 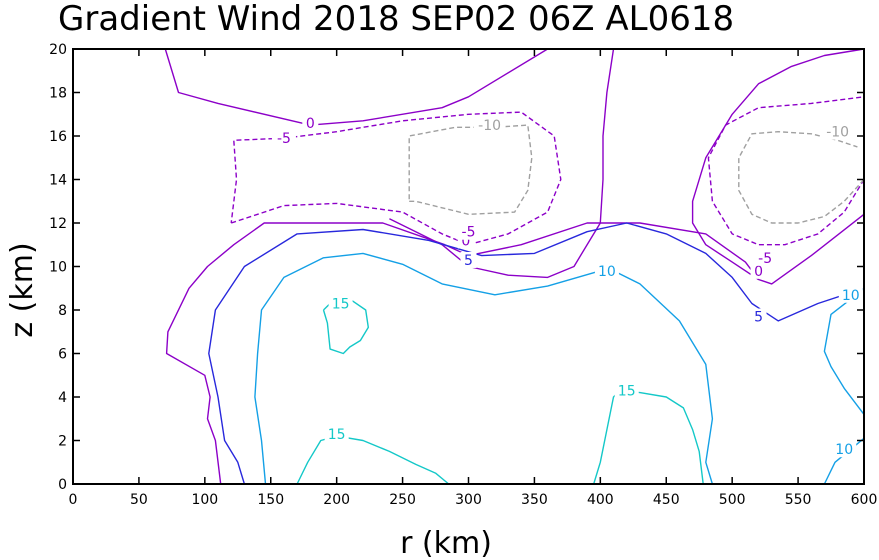 I want to click on y-axis-label: z (km), so click(x=22, y=289).